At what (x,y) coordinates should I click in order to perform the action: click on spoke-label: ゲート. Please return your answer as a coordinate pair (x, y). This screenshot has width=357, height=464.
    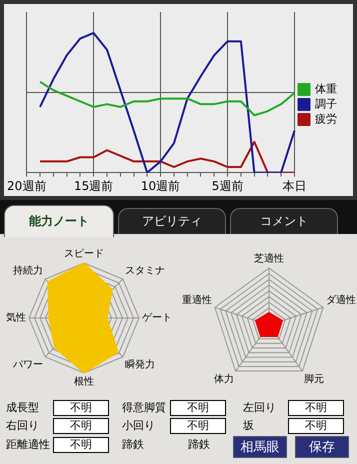
    Looking at the image, I should click on (157, 318).